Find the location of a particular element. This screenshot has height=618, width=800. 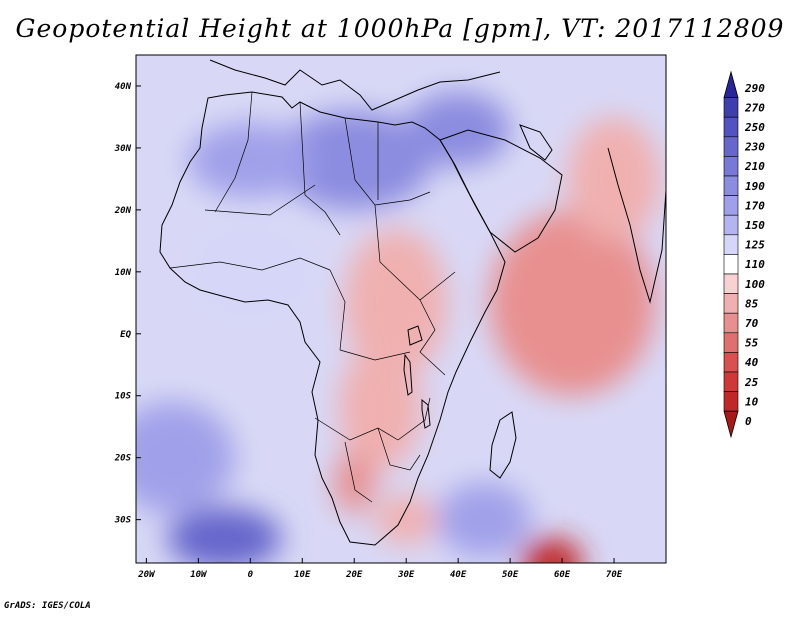

madagascar-coastline is located at coordinates (503, 445).